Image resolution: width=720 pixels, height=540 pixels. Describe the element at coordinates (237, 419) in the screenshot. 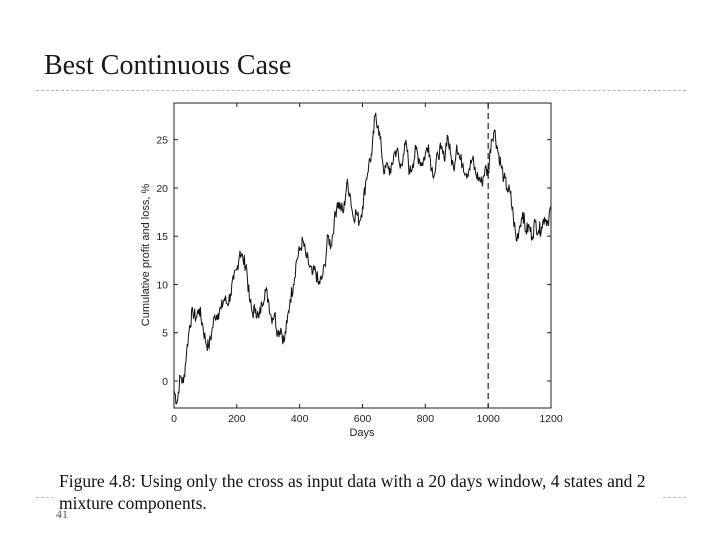

I see `x-tick-label: 200` at that location.